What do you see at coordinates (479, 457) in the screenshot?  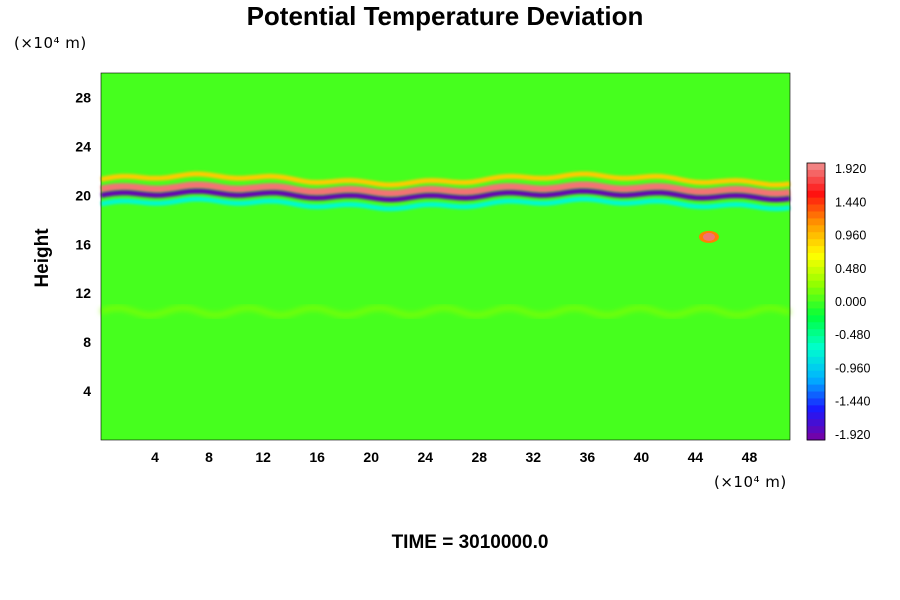 I see `x-tick-label: 28` at bounding box center [479, 457].